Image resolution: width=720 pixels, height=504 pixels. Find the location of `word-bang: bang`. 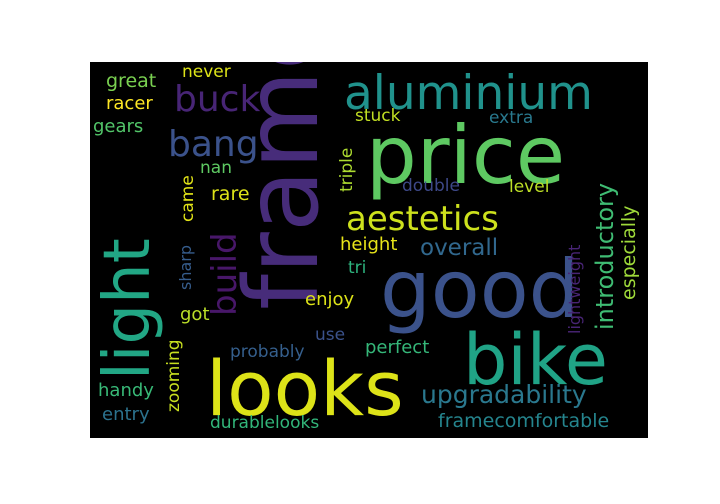

word-bang: bang is located at coordinates (213, 144).